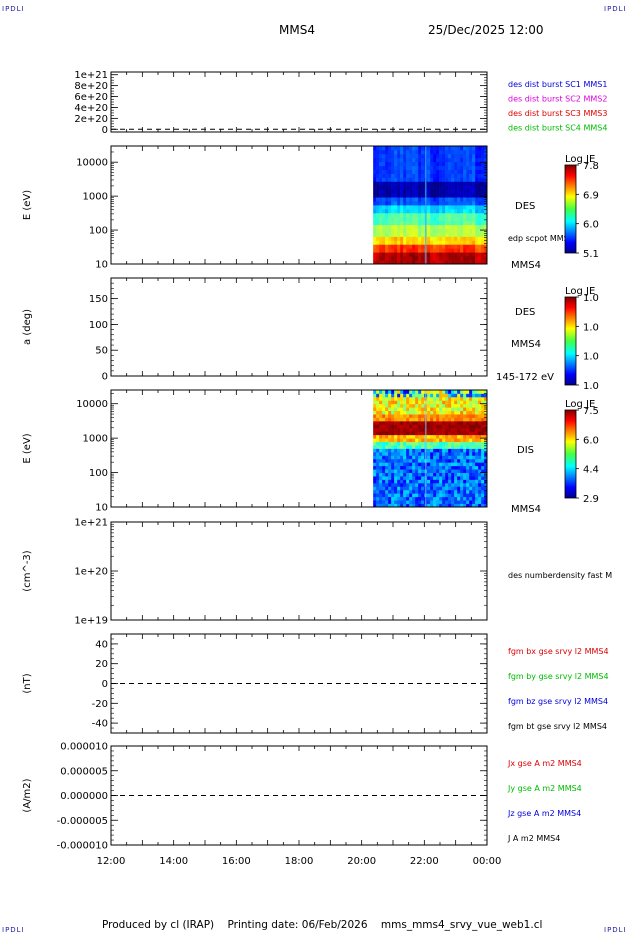 The width and height of the screenshot is (630, 934). Describe the element at coordinates (101, 351) in the screenshot. I see `y-tick-label: 50` at that location.